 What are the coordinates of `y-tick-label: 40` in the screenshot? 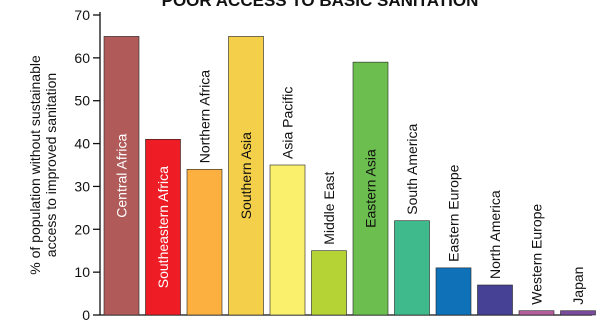 It's located at (82, 144).